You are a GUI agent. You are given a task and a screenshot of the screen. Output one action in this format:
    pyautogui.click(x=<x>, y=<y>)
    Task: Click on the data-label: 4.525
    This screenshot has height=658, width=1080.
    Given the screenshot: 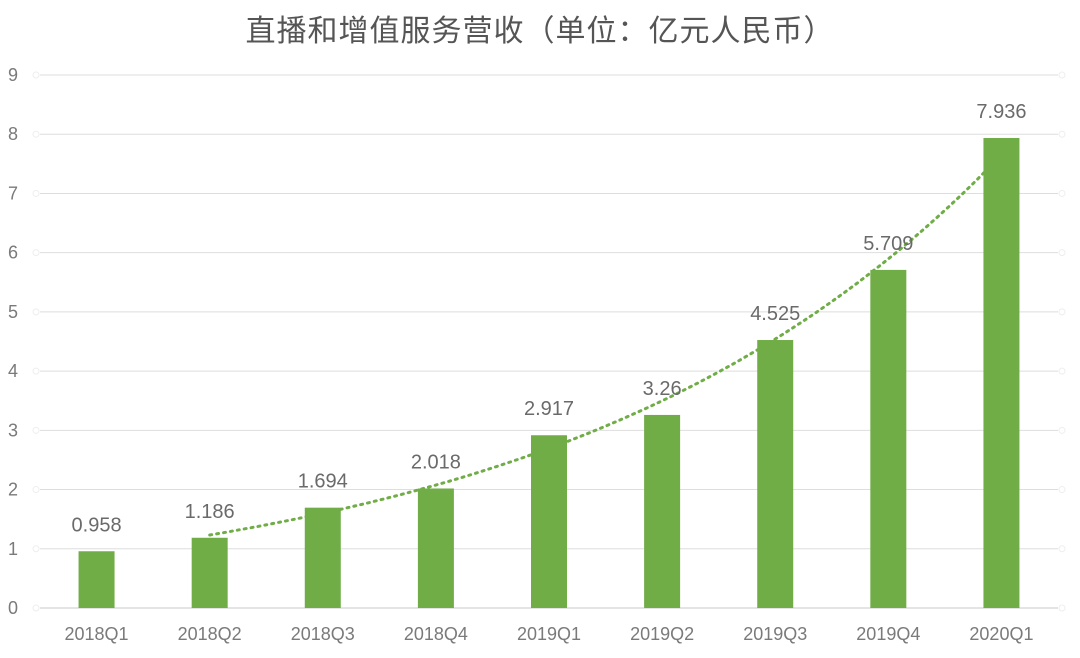 What is the action you would take?
    pyautogui.click(x=775, y=314)
    